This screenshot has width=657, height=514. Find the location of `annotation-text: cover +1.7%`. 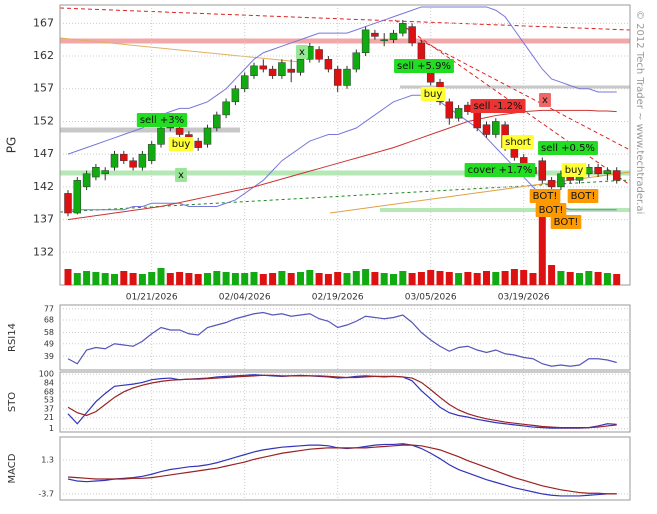

annotation-text: cover +1.7% is located at coordinates (500, 170).